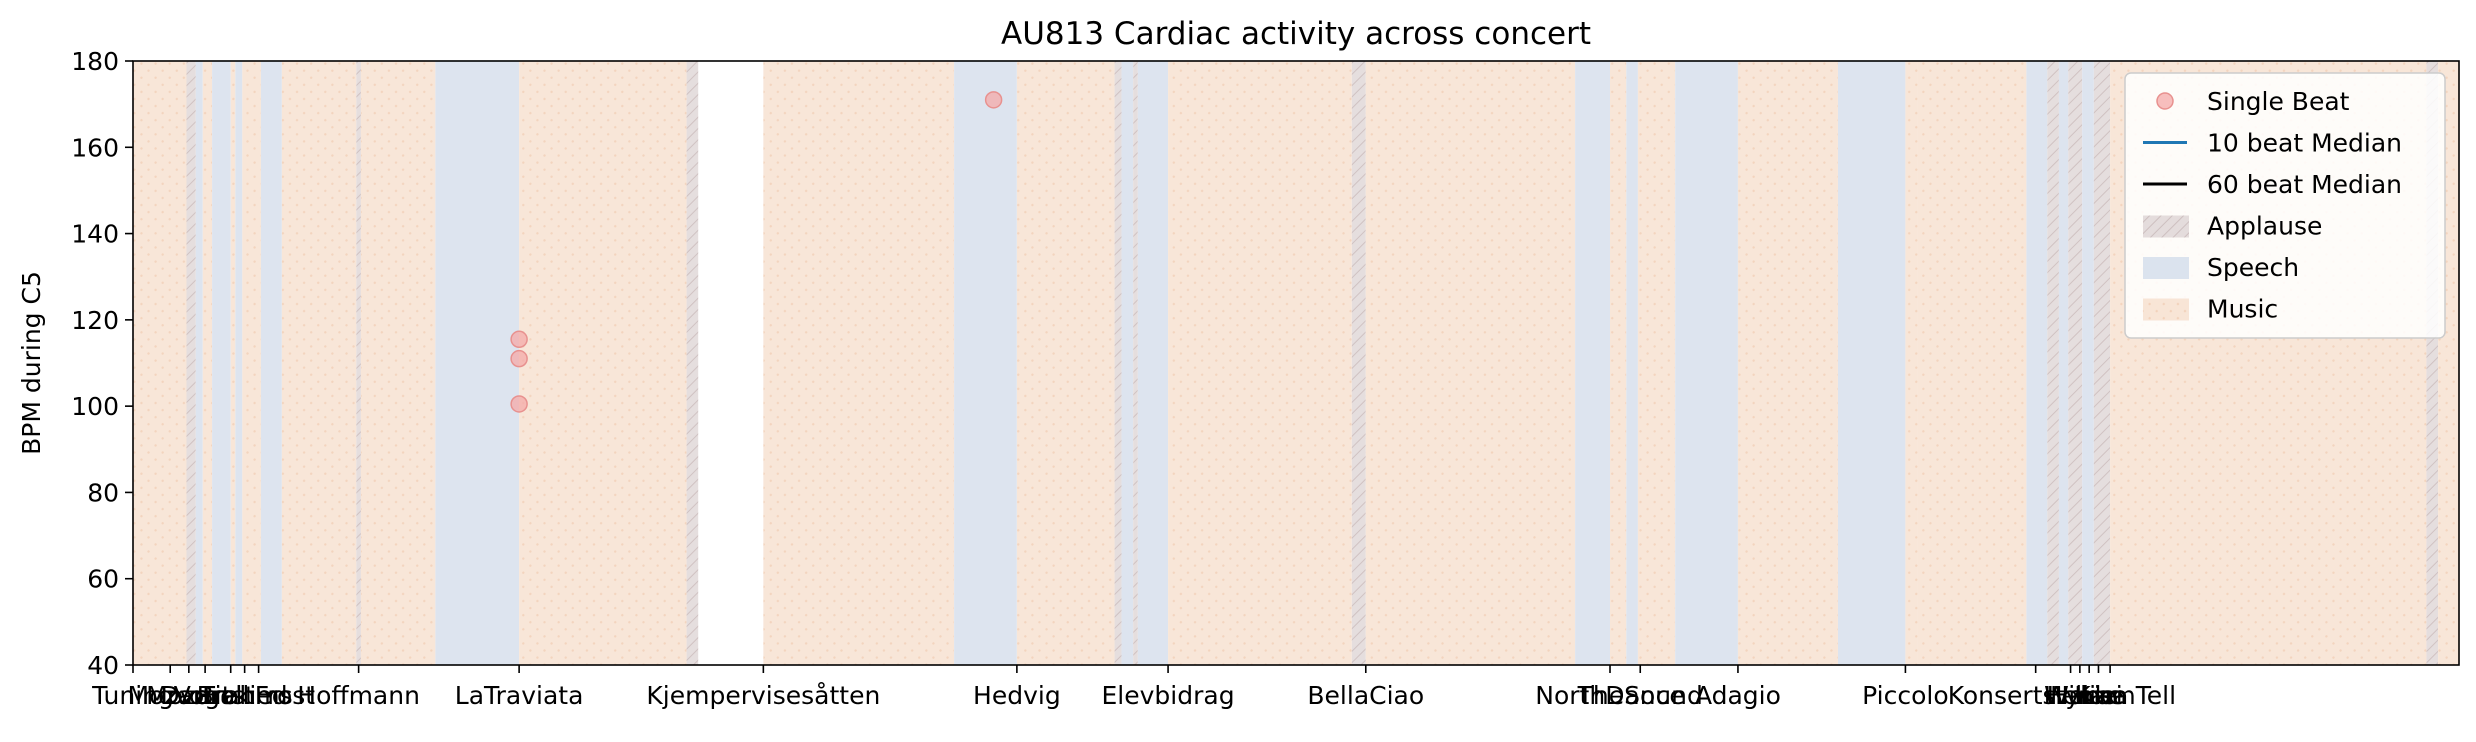  What do you see at coordinates (1365, 695) in the screenshot?
I see `x-tick-label: BellaCiao` at bounding box center [1365, 695].